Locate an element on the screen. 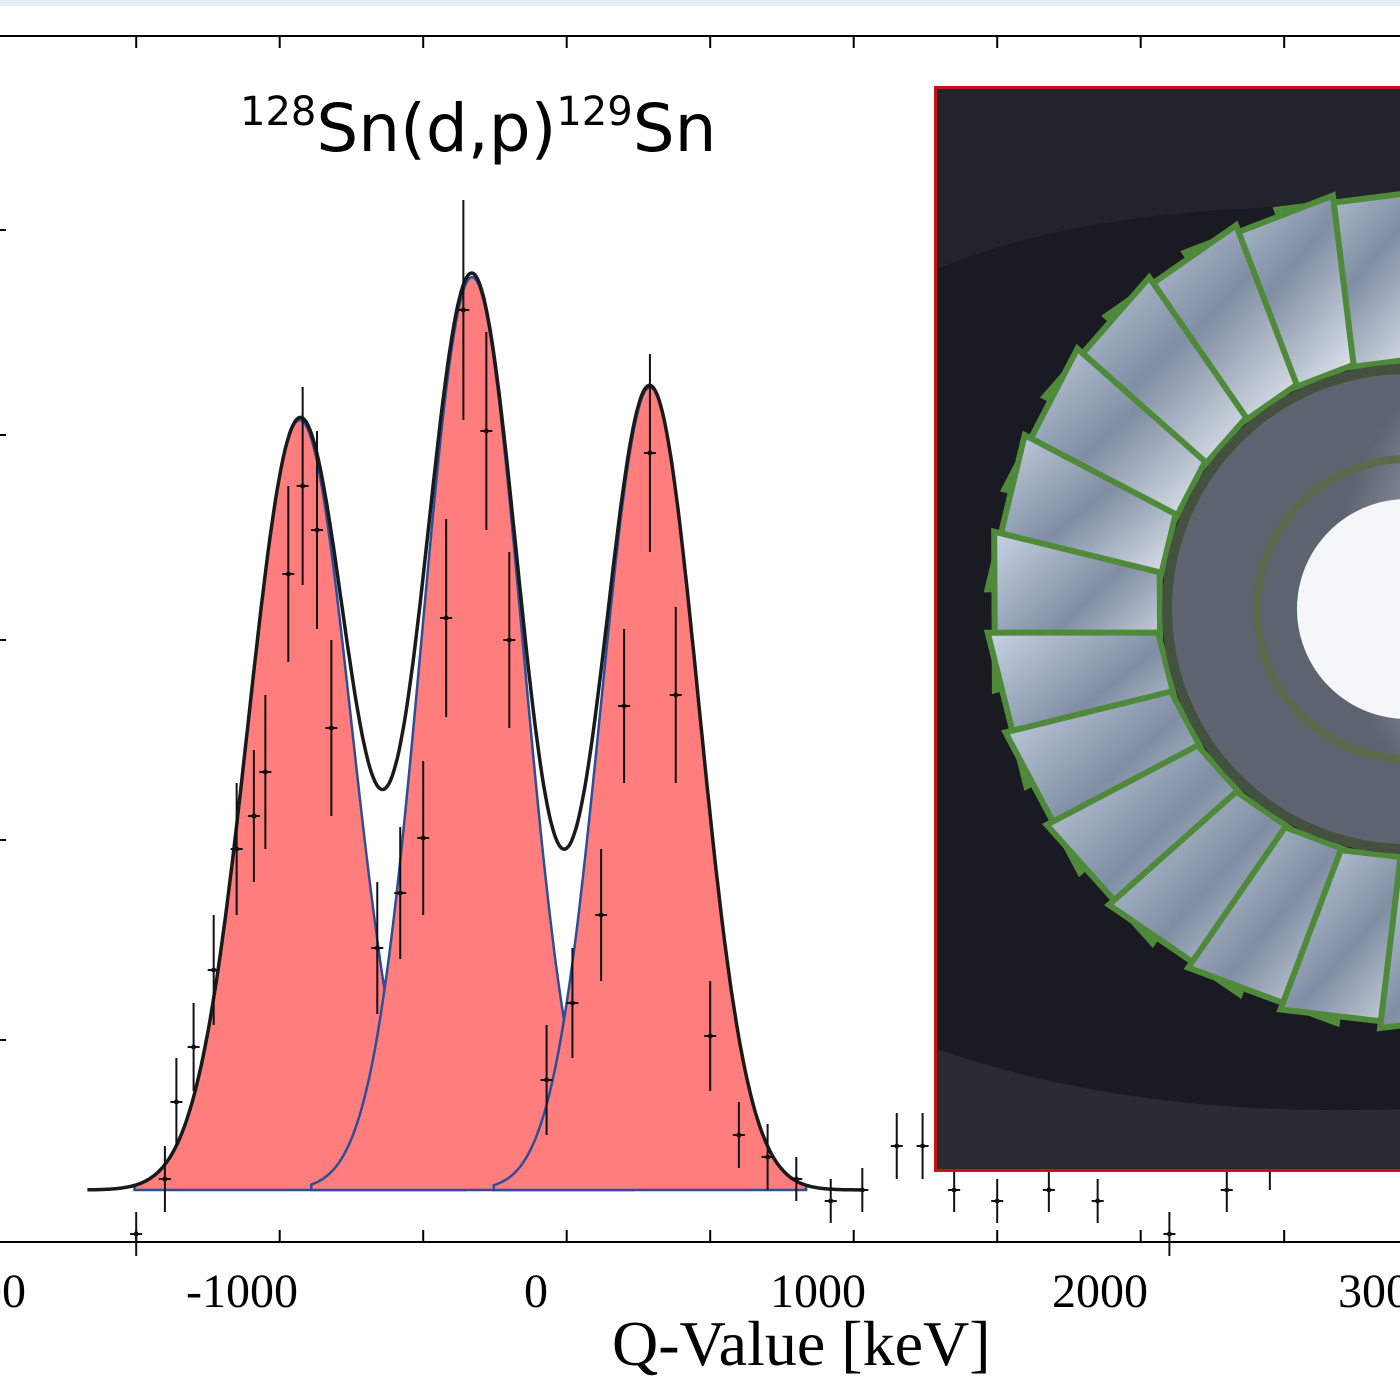 Image resolution: width=1400 pixels, height=1400 pixels. chart-title: 128Sn(d,p)129Sn is located at coordinates (478, 127).